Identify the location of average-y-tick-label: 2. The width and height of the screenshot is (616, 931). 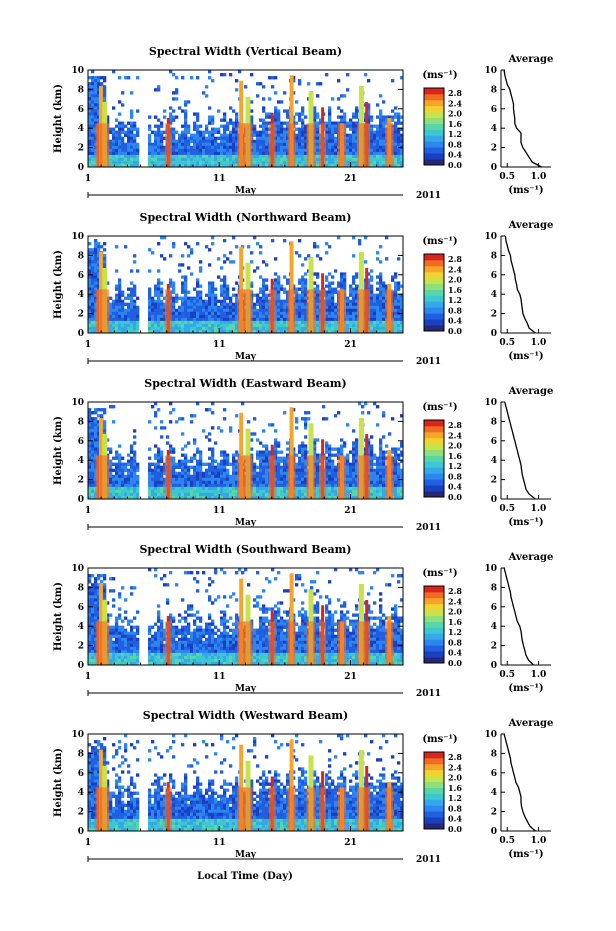
(494, 149).